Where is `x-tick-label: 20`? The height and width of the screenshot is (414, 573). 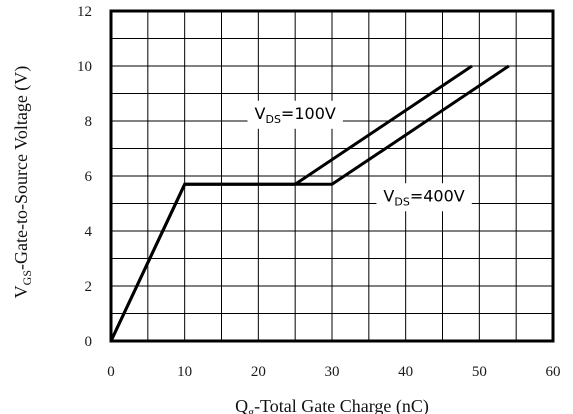 x-tick-label: 20 is located at coordinates (258, 372).